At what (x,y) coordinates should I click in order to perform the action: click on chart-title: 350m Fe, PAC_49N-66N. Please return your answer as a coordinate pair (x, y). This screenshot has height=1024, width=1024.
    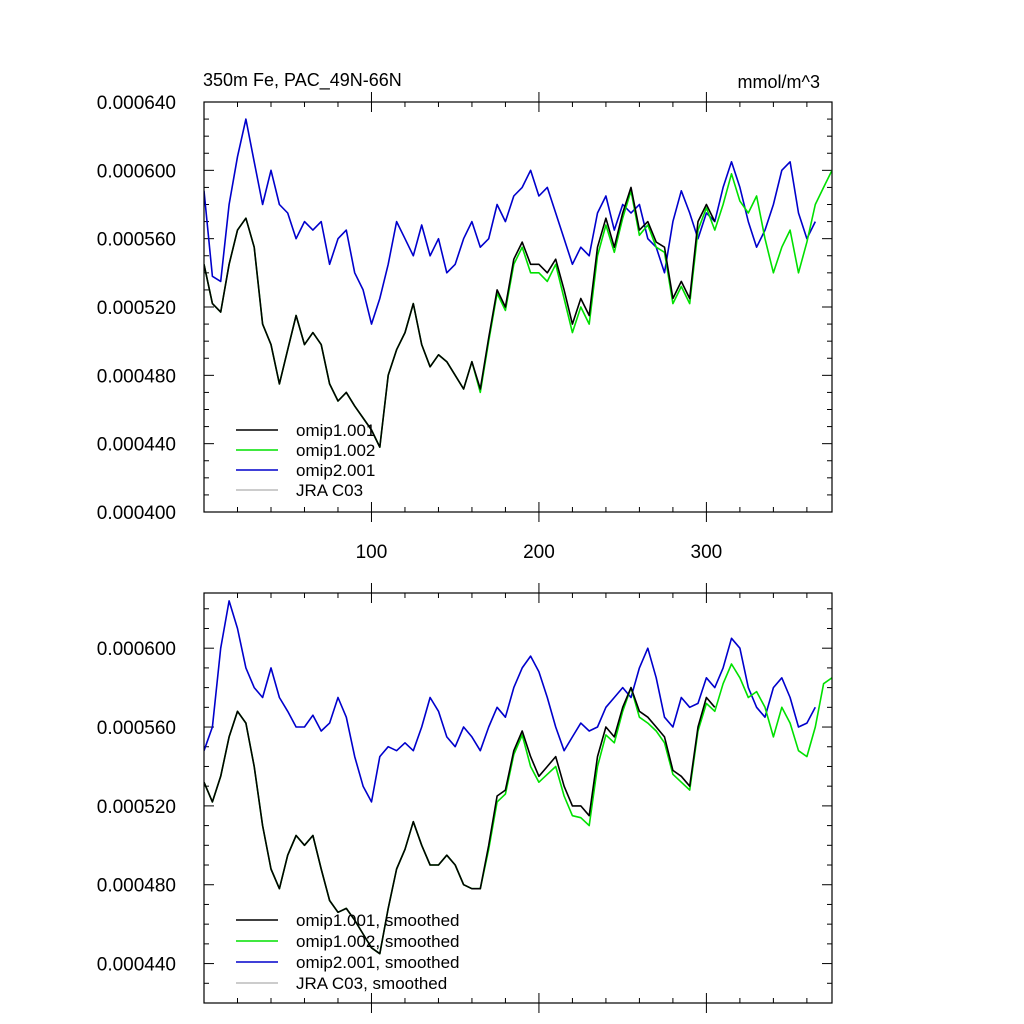
    Looking at the image, I should click on (302, 80).